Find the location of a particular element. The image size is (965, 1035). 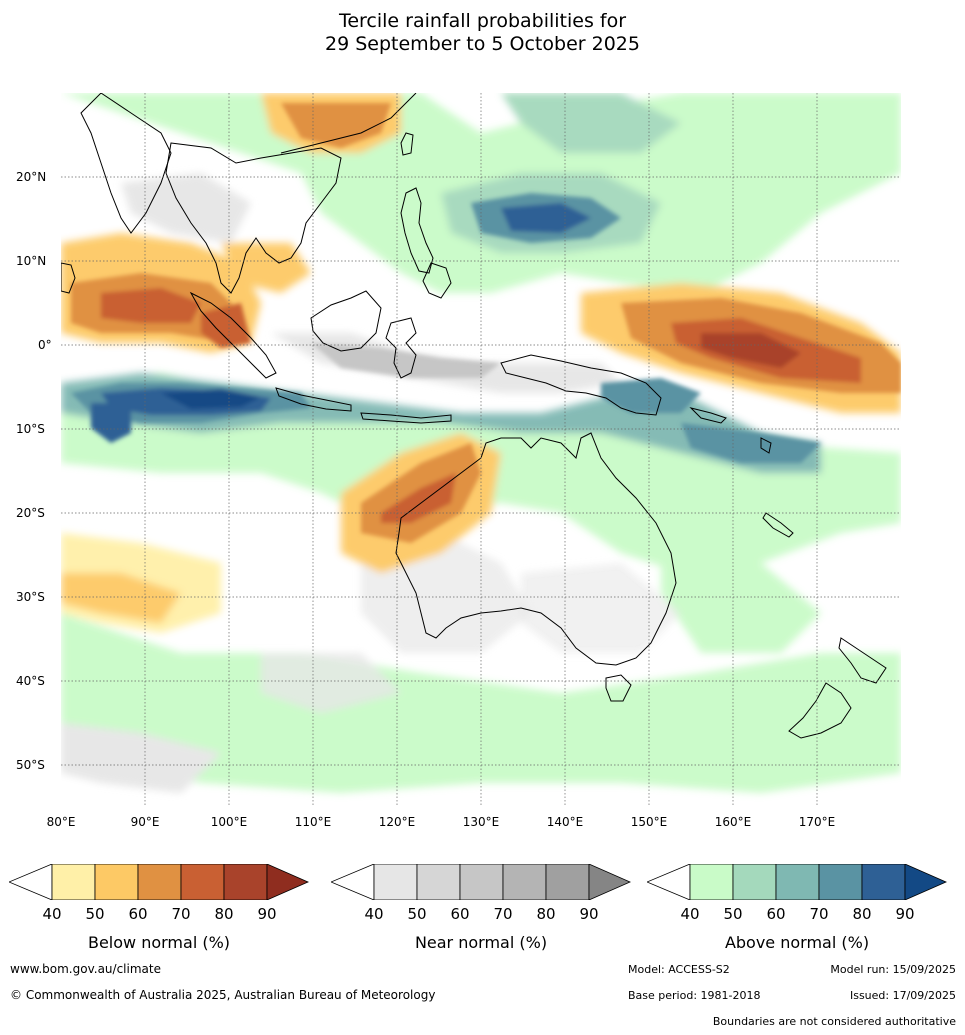

colorbar-above is located at coordinates (796, 882).